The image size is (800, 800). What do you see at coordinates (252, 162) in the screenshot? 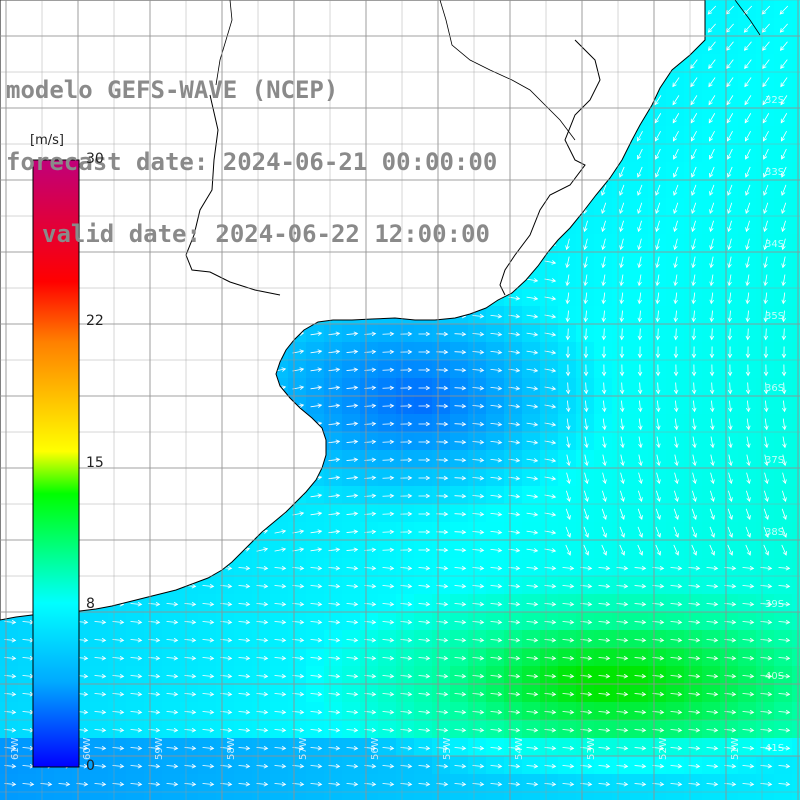
I see `forecast-date: forecast date: 2024-06-21 00:00:00` at bounding box center [252, 162].